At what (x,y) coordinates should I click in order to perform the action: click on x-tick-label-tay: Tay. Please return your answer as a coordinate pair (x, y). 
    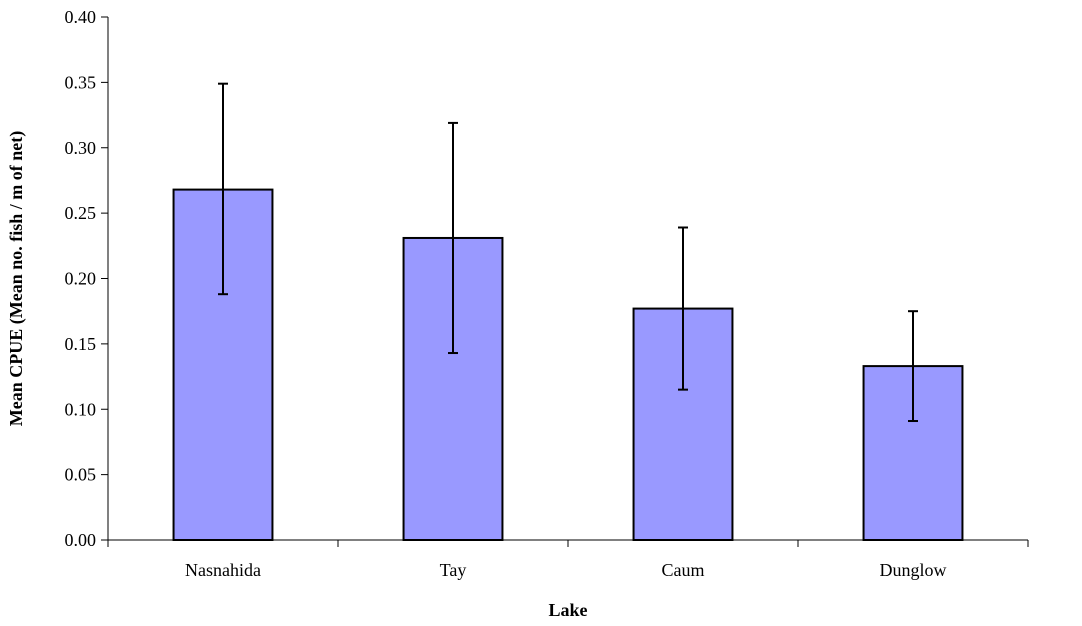
    Looking at the image, I should click on (453, 570).